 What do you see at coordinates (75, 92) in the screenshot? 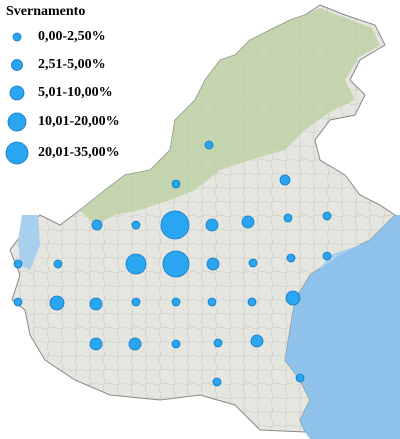
I see `legend-label: 5,01-10,00%` at bounding box center [75, 92].